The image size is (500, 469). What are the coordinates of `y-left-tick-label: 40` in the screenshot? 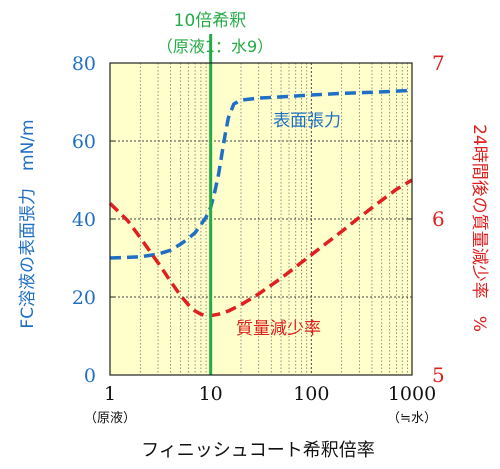 It's located at (84, 220).